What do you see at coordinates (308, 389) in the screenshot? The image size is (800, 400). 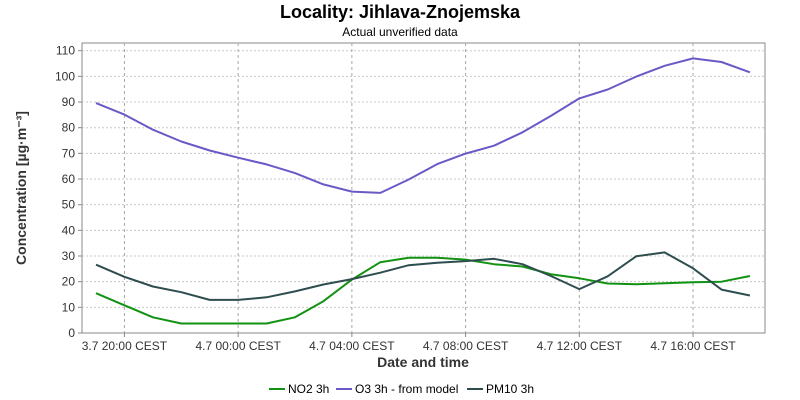 I see `legend-label-0: NO2 3h` at bounding box center [308, 389].